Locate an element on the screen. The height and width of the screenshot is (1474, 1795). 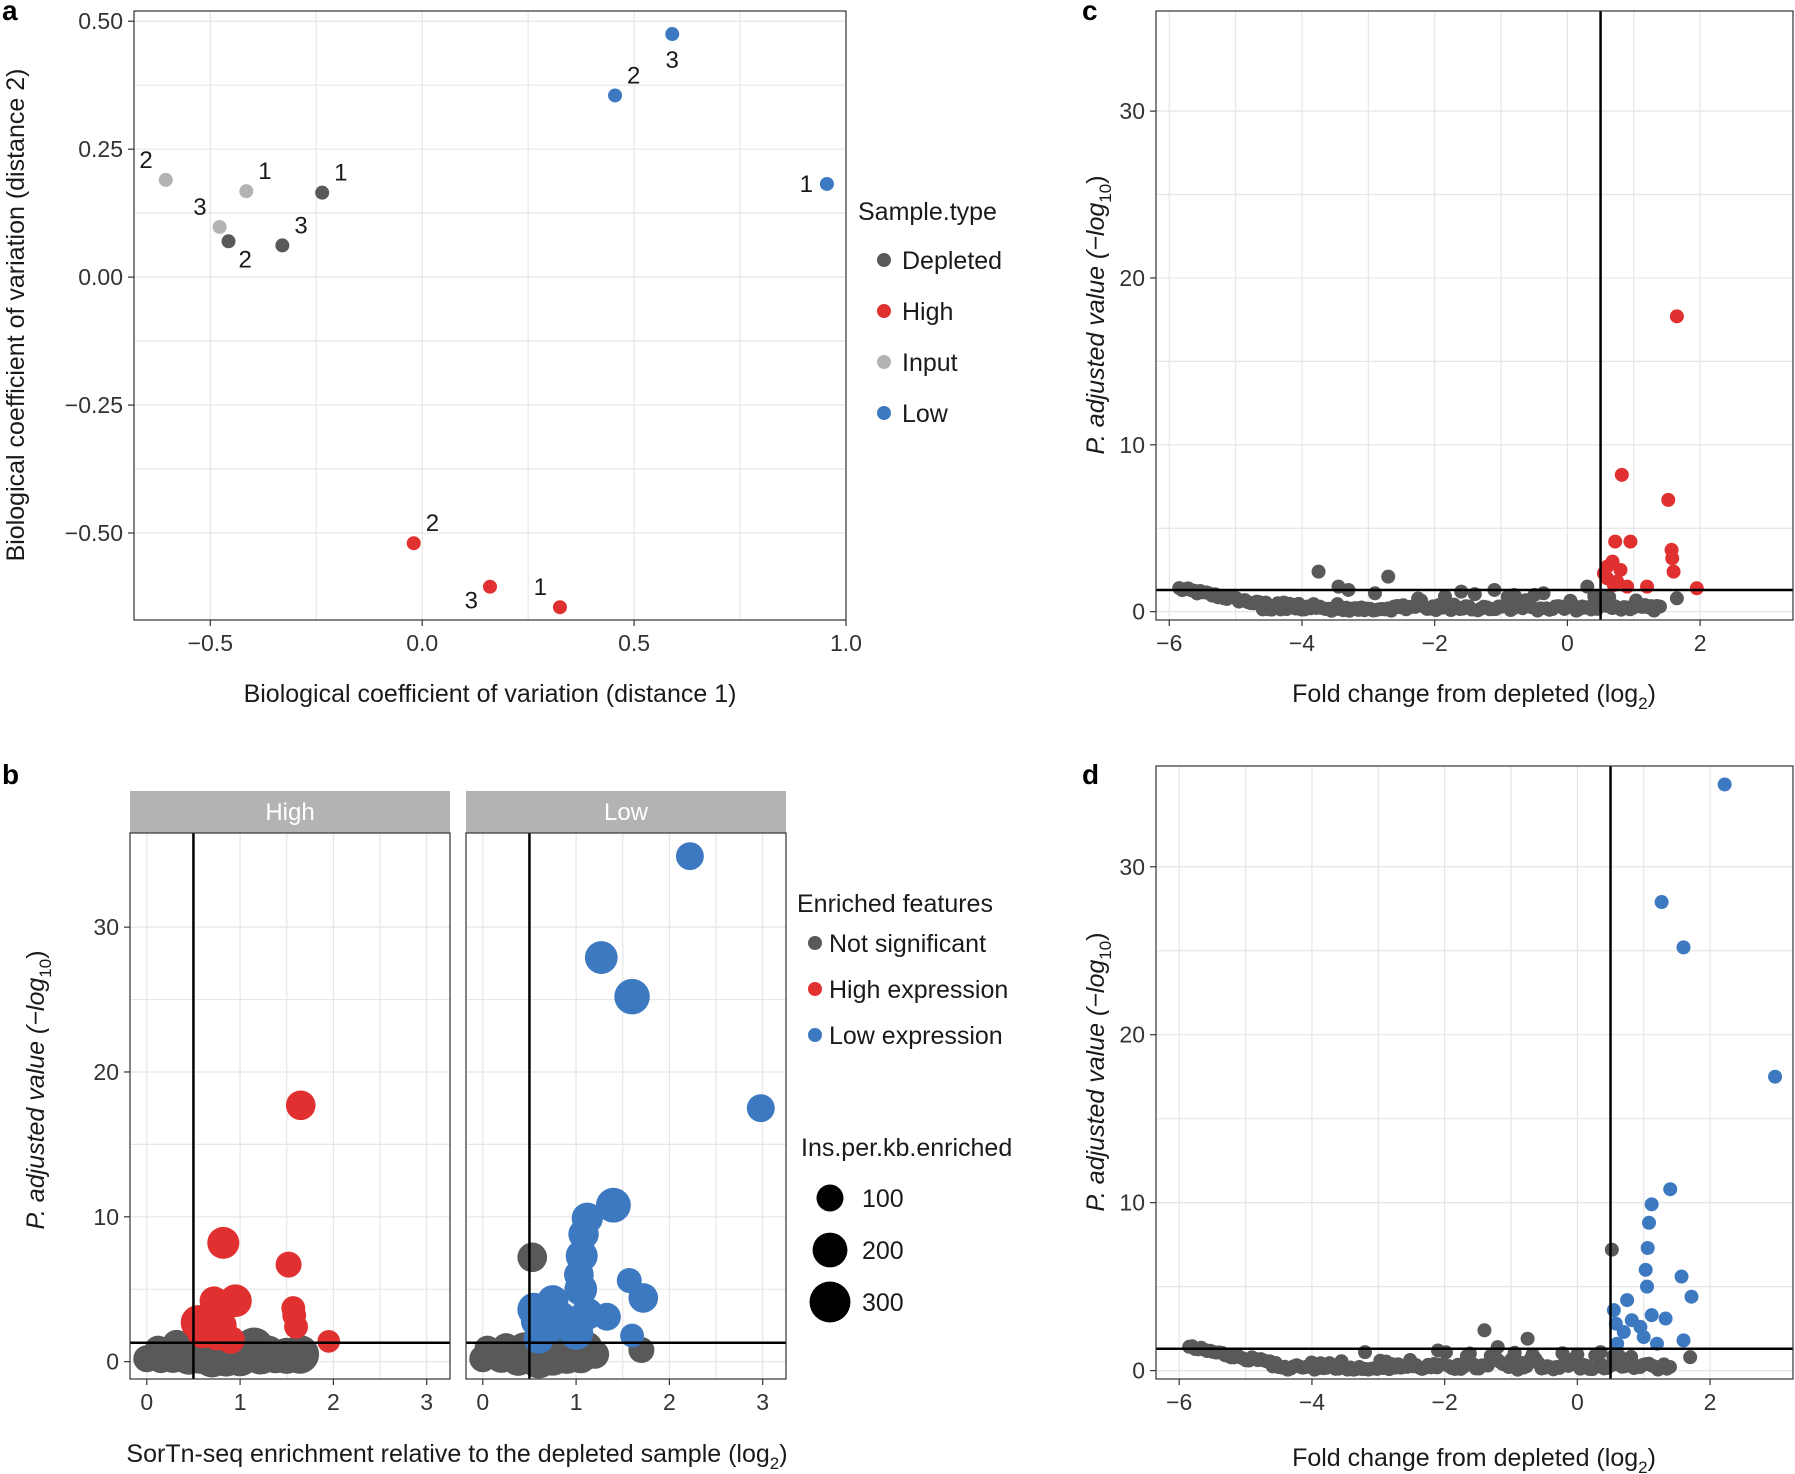
y-tick-label: 30 is located at coordinates (106, 927).